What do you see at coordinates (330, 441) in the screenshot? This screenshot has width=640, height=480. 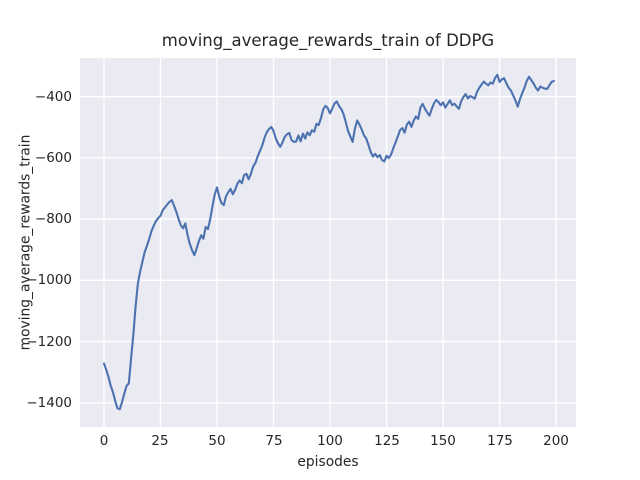 I see `x-tick-label: 100` at bounding box center [330, 441].